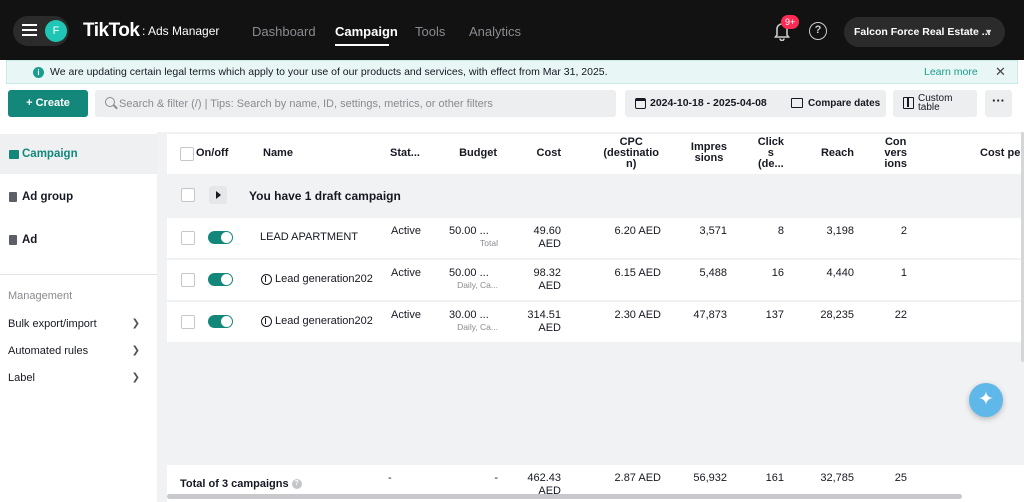 Image resolution: width=1024 pixels, height=502 pixels. Describe the element at coordinates (135, 377) in the screenshot. I see `chevron-right-icon: ❯` at that location.